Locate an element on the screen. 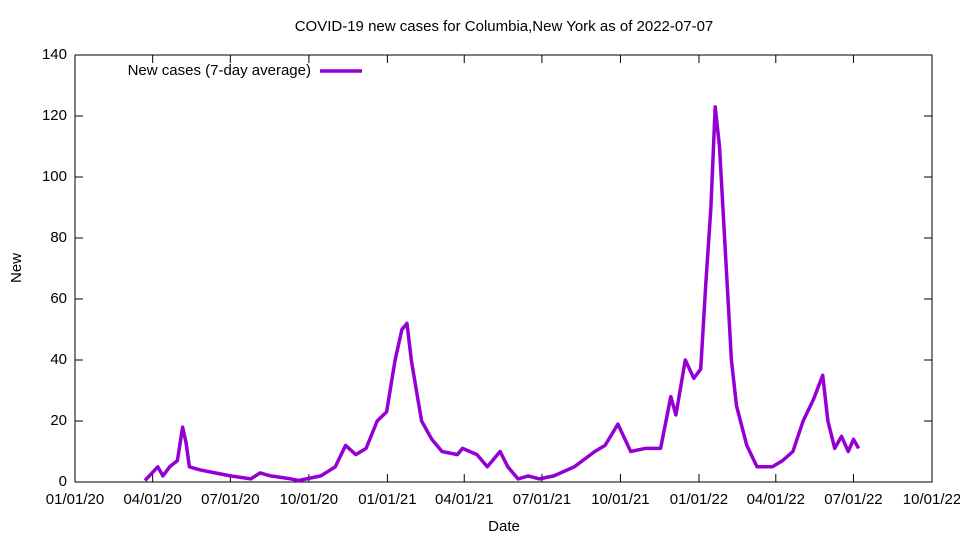 The height and width of the screenshot is (540, 960). y-tick-label: 120 is located at coordinates (54, 115).